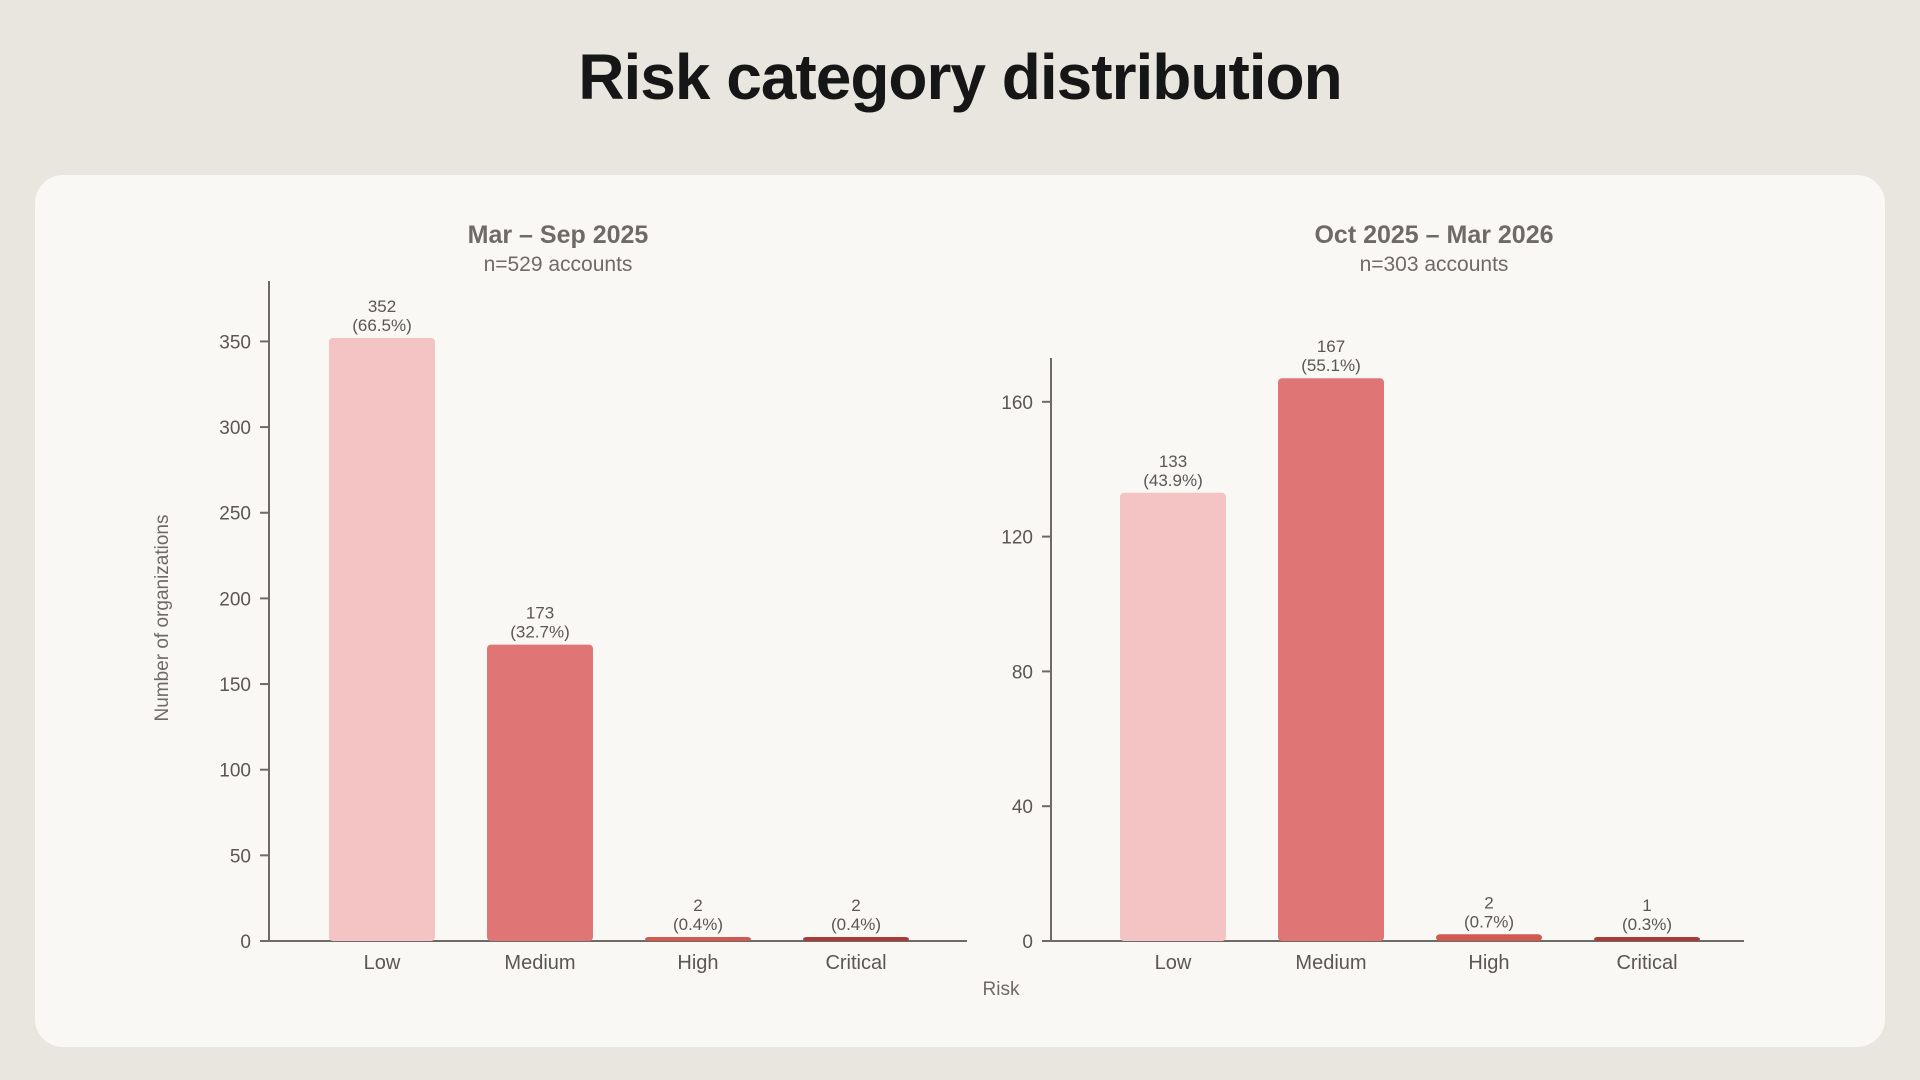 The image size is (1920, 1080). Describe the element at coordinates (235, 685) in the screenshot. I see `chart-left-y-tick-label: 150` at that location.